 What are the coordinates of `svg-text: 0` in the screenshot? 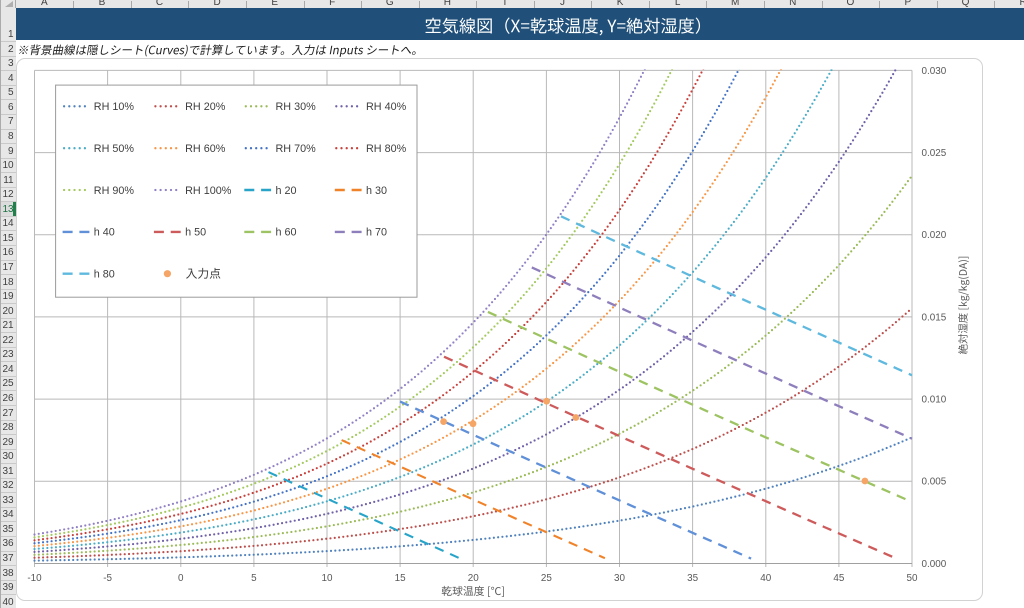 It's located at (181, 578).